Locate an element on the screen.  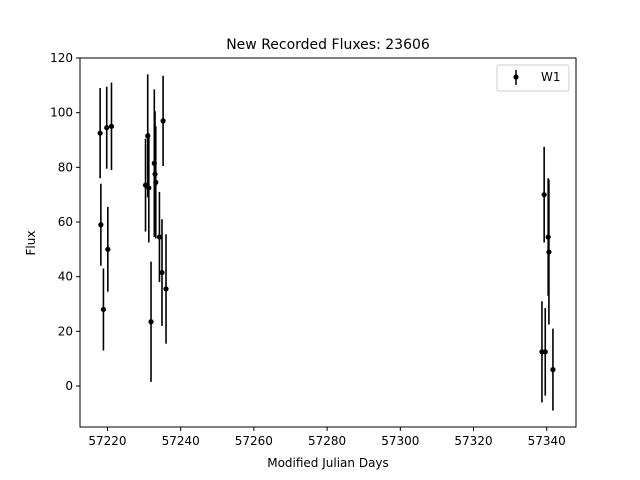
y-tick-label: 40 is located at coordinates (65, 277).